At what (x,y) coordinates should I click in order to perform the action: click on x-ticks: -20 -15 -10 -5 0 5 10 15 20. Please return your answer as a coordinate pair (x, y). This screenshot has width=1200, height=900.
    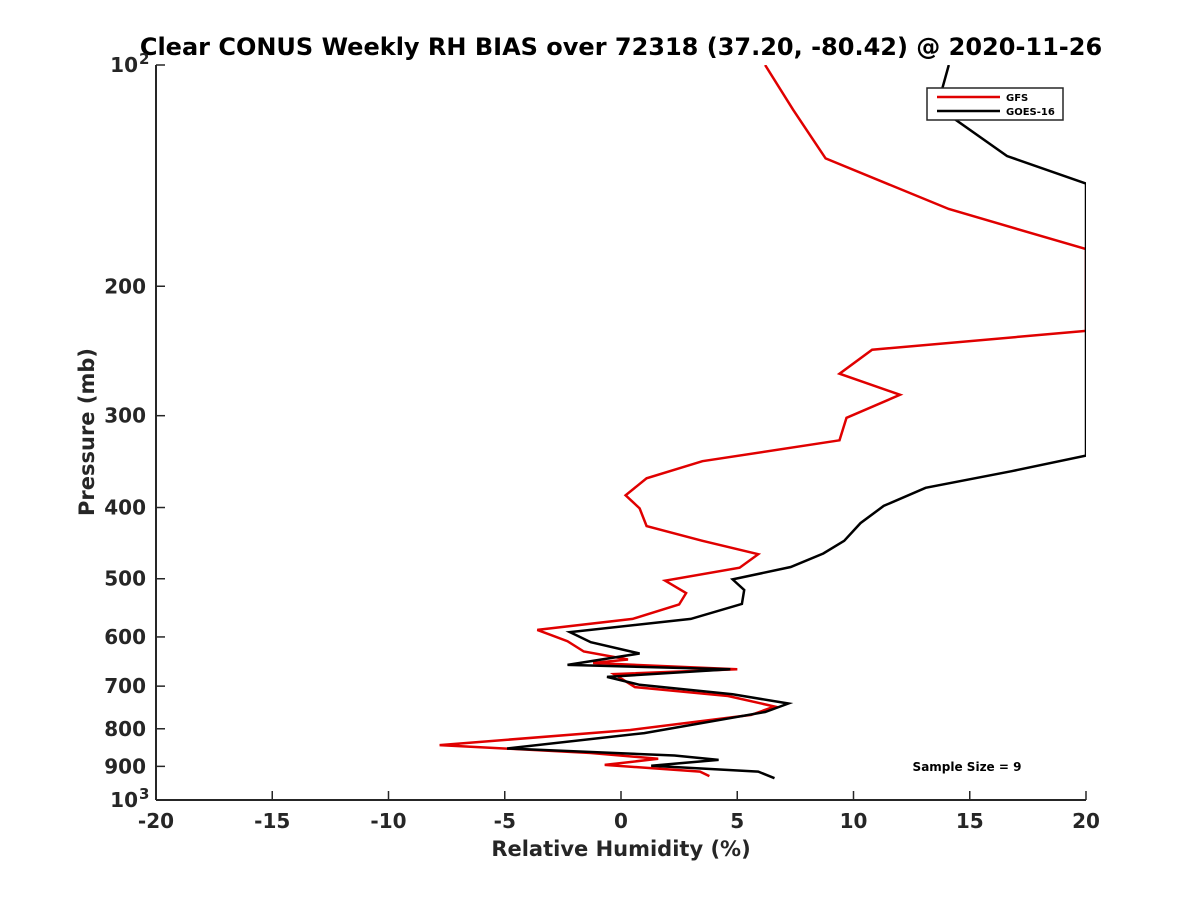
    Looking at the image, I should click on (619, 812).